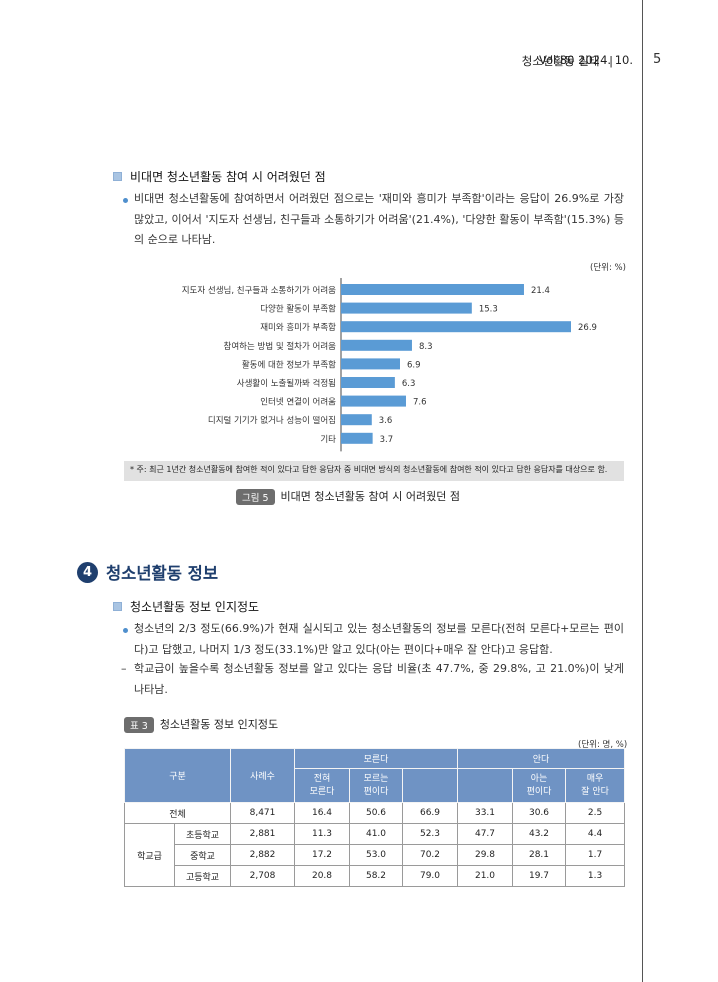  I want to click on table-row: 중학교 2,882 17.2 53.0 70.2 29.8 28.1 1.7, so click(375, 855).